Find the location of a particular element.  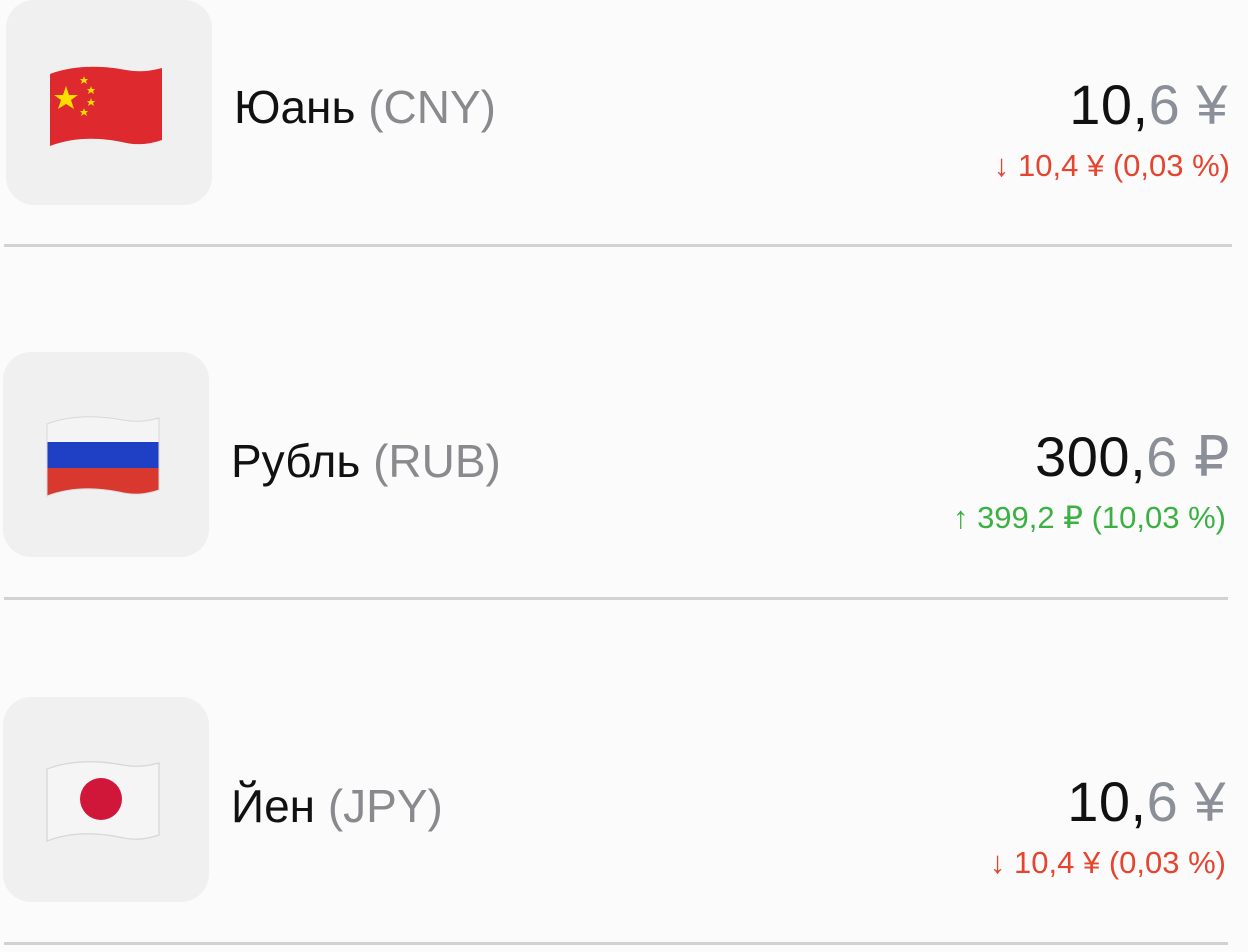

currency-value: 300,6 ₽ is located at coordinates (1132, 457).